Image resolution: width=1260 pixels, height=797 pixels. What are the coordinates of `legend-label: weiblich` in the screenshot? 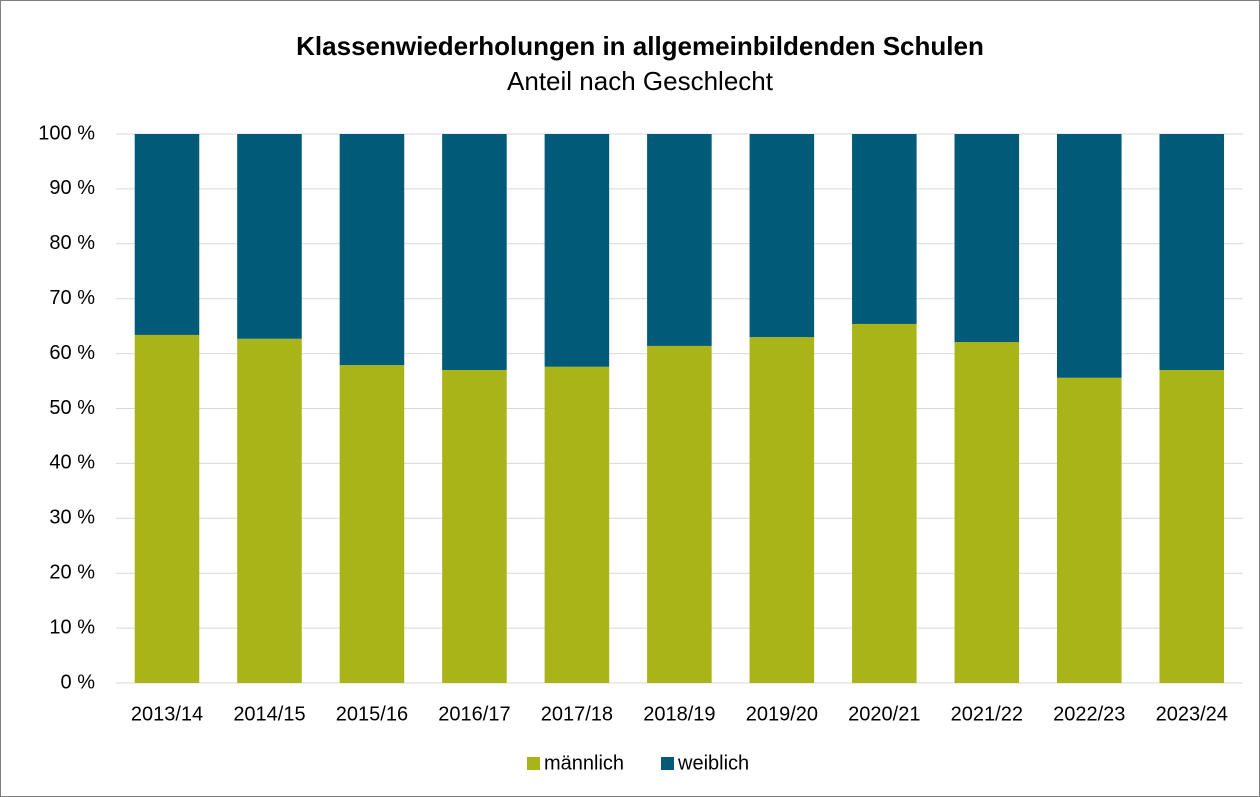 It's located at (713, 763).